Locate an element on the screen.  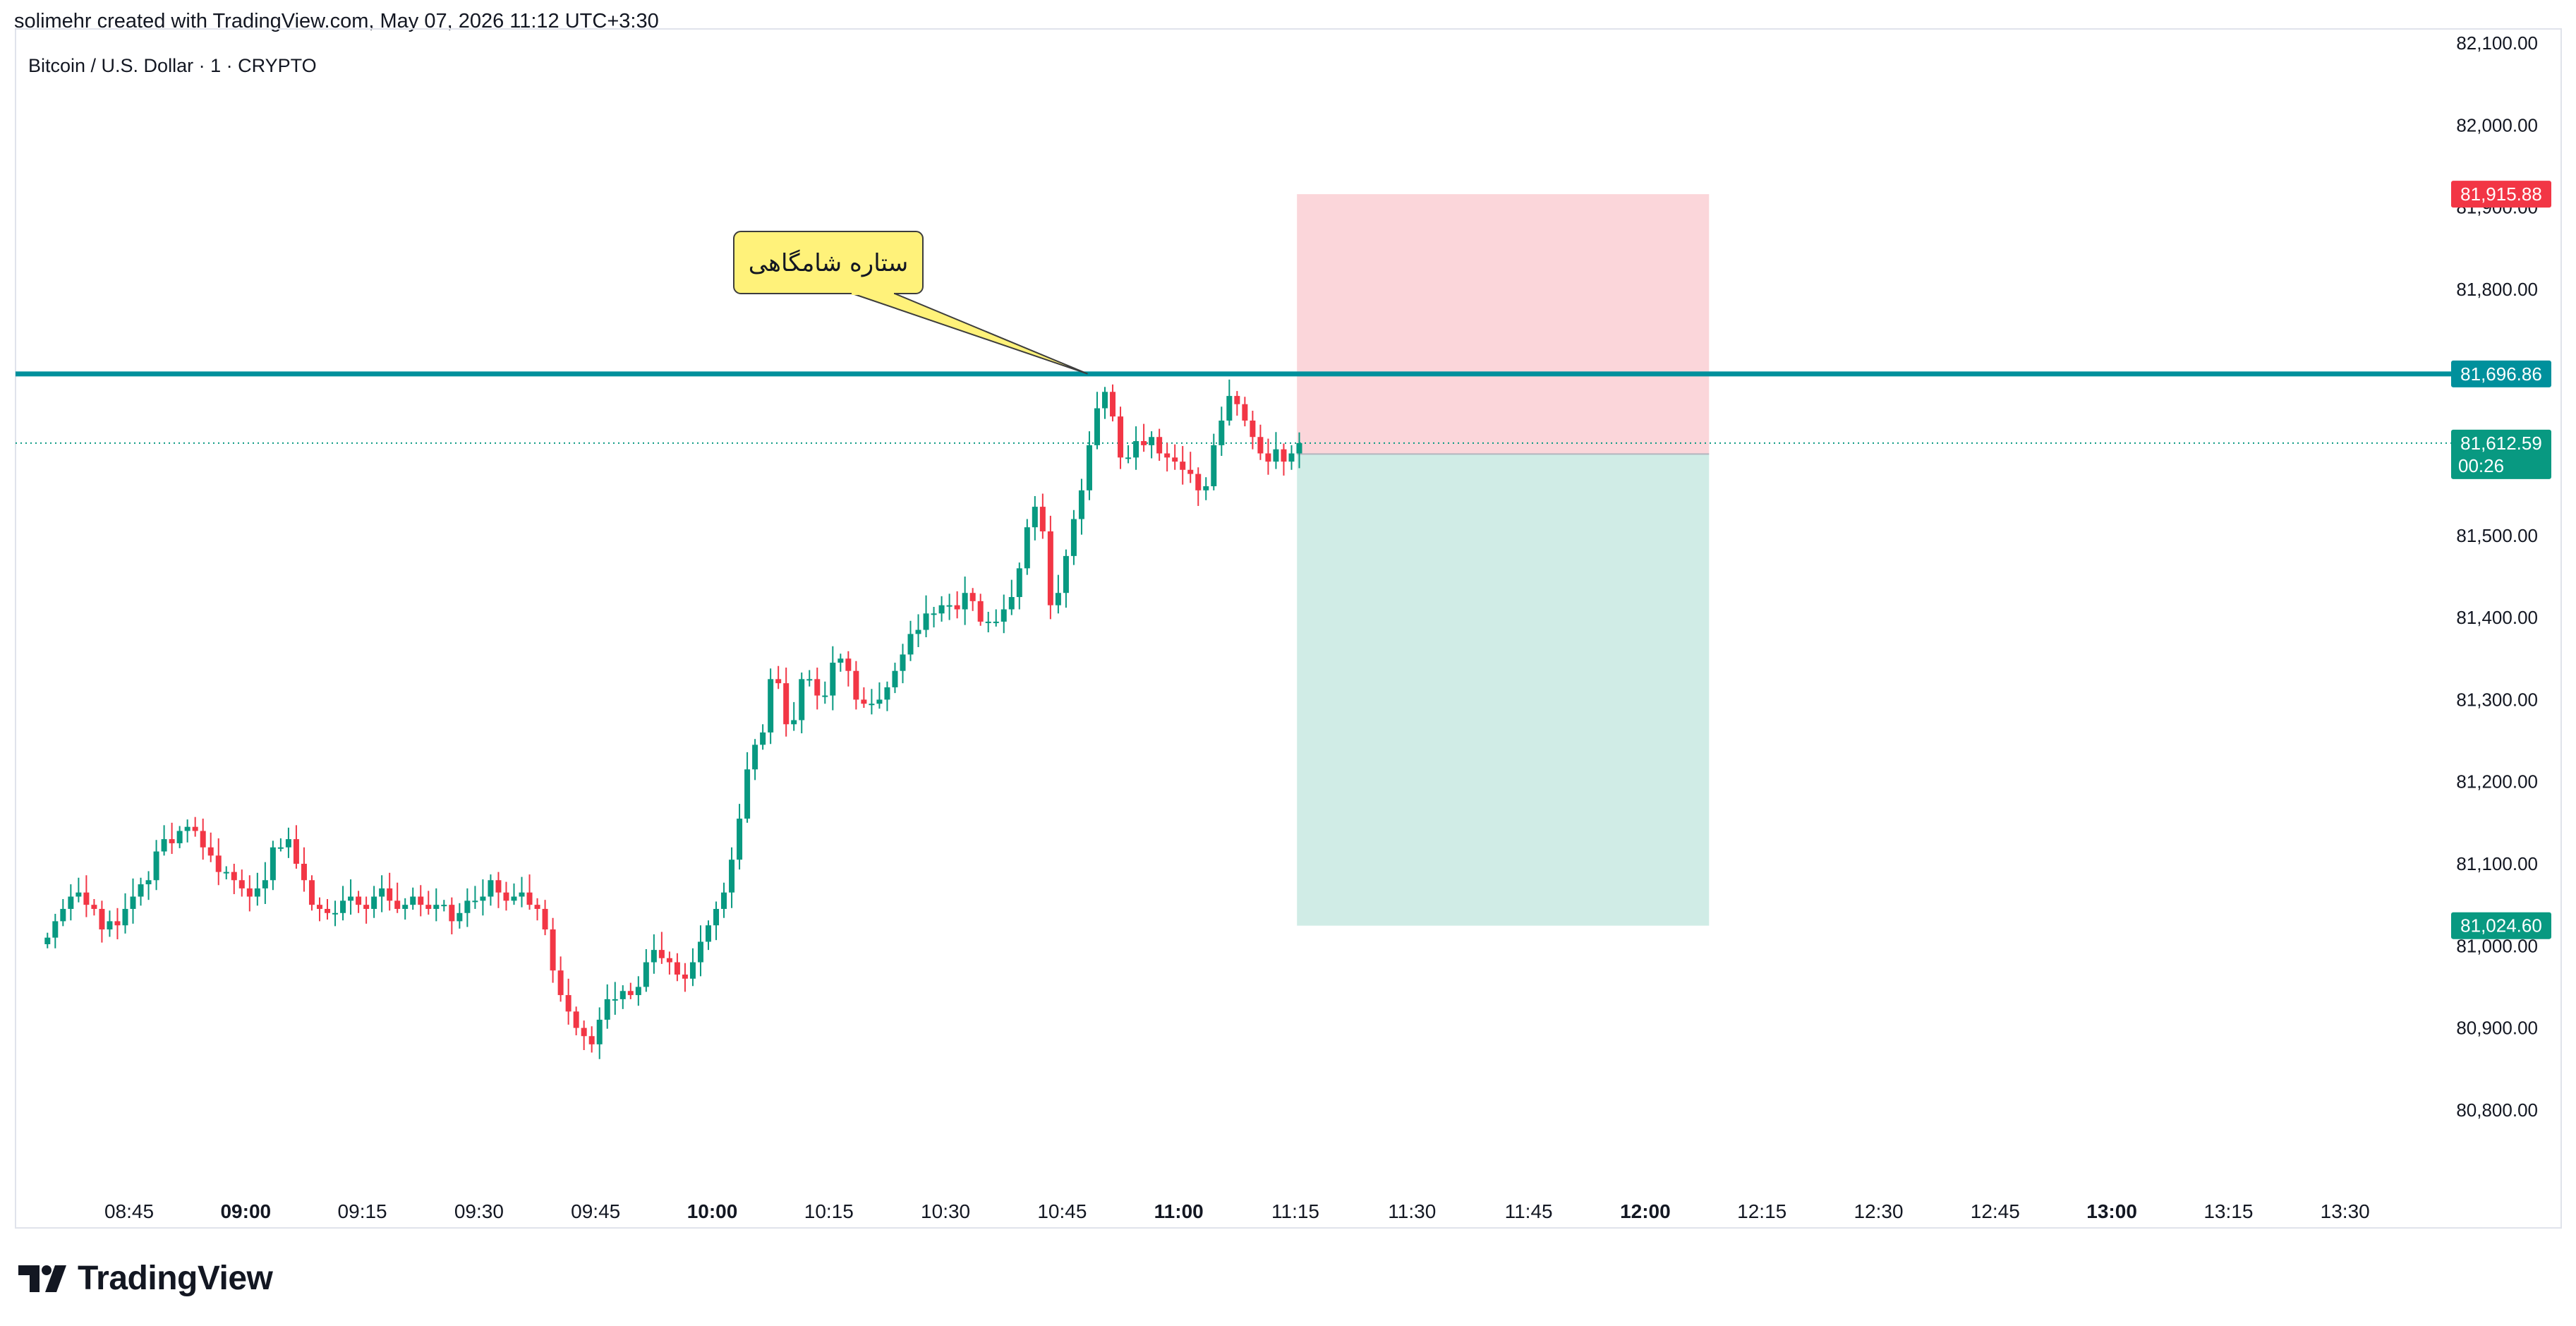
time-axis-tick-label: 11:45 is located at coordinates (1529, 1211).